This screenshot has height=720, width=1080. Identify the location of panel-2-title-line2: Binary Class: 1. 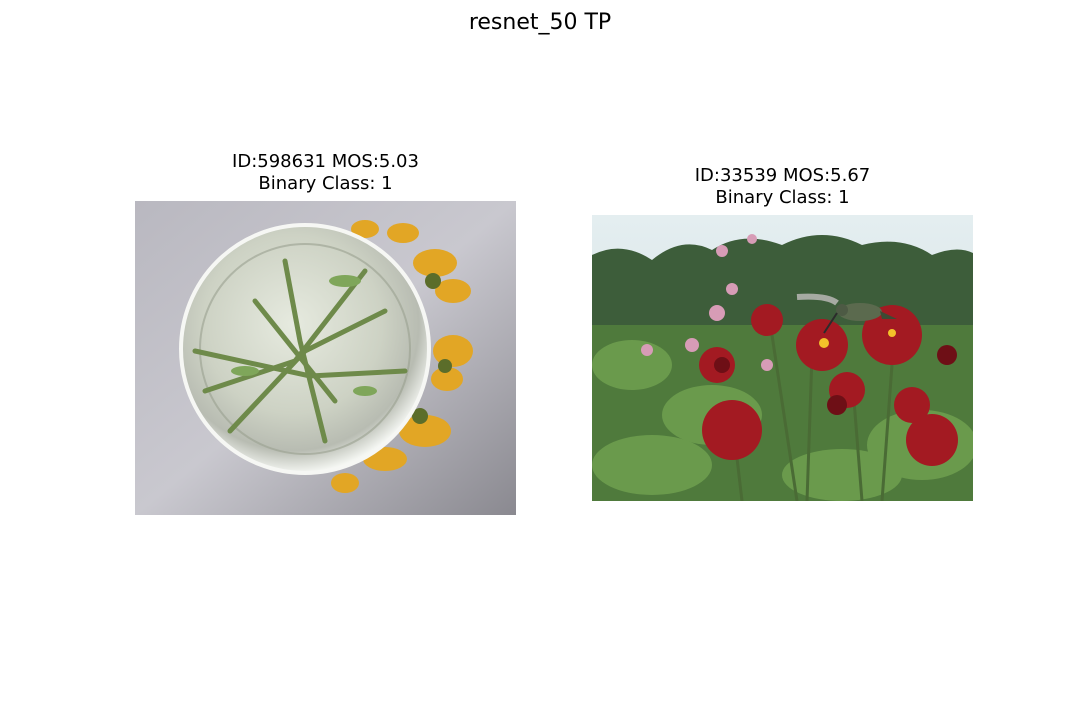
(782, 197).